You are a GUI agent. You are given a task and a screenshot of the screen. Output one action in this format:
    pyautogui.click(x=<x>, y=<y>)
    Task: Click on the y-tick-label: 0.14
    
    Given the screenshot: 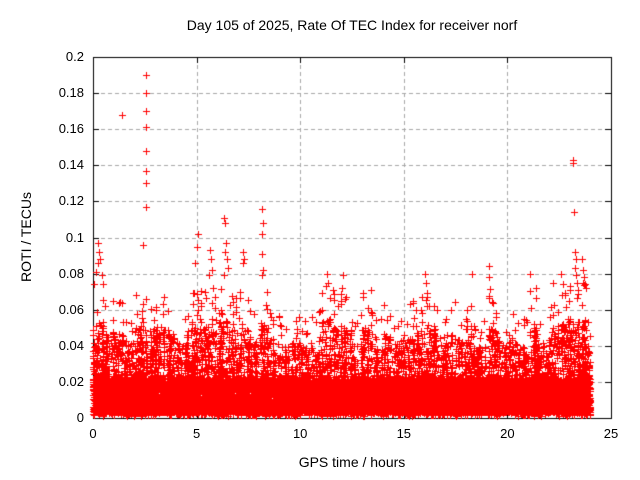 What is the action you would take?
    pyautogui.click(x=71, y=165)
    